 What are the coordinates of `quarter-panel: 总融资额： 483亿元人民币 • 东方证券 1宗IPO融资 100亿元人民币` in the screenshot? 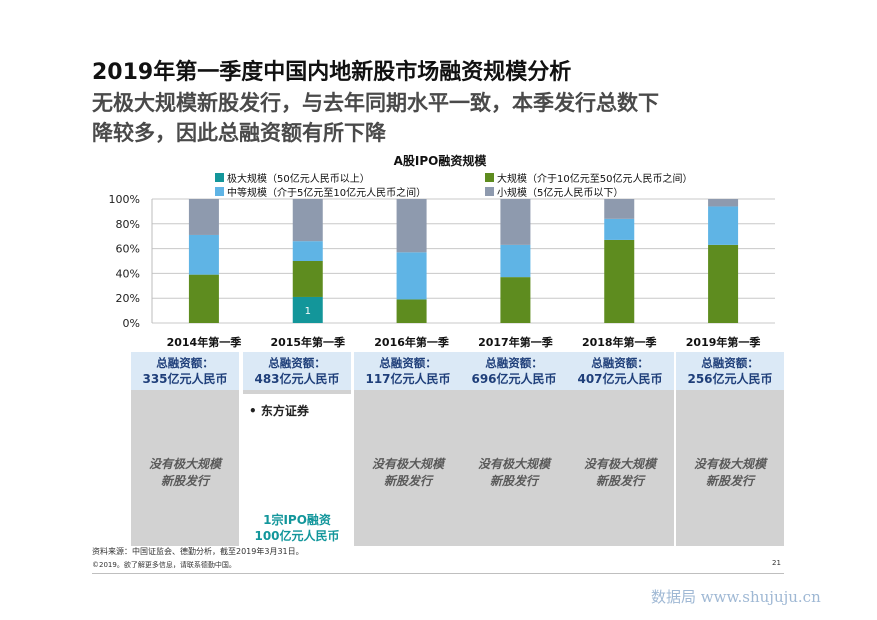 It's located at (297, 449).